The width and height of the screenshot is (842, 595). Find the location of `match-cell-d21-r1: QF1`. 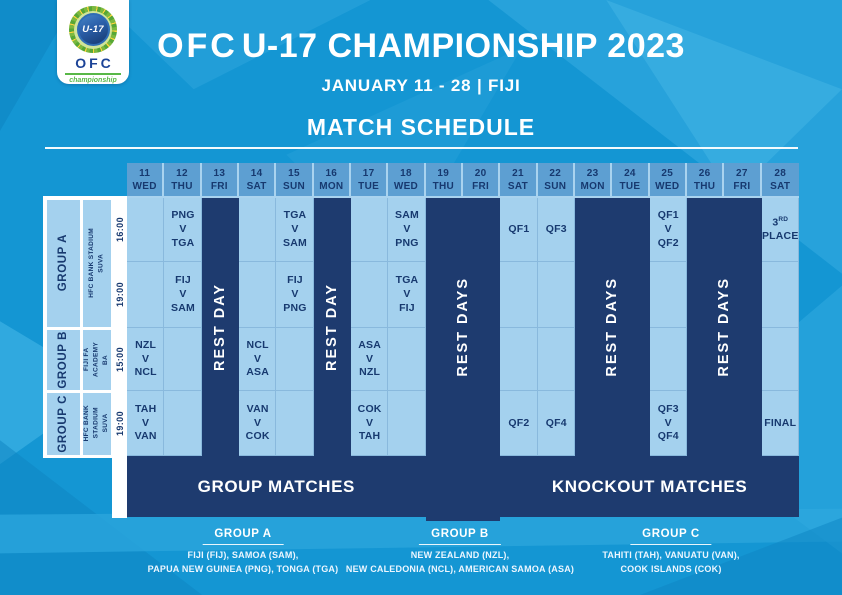

match-cell-d21-r1: QF1 is located at coordinates (519, 230).